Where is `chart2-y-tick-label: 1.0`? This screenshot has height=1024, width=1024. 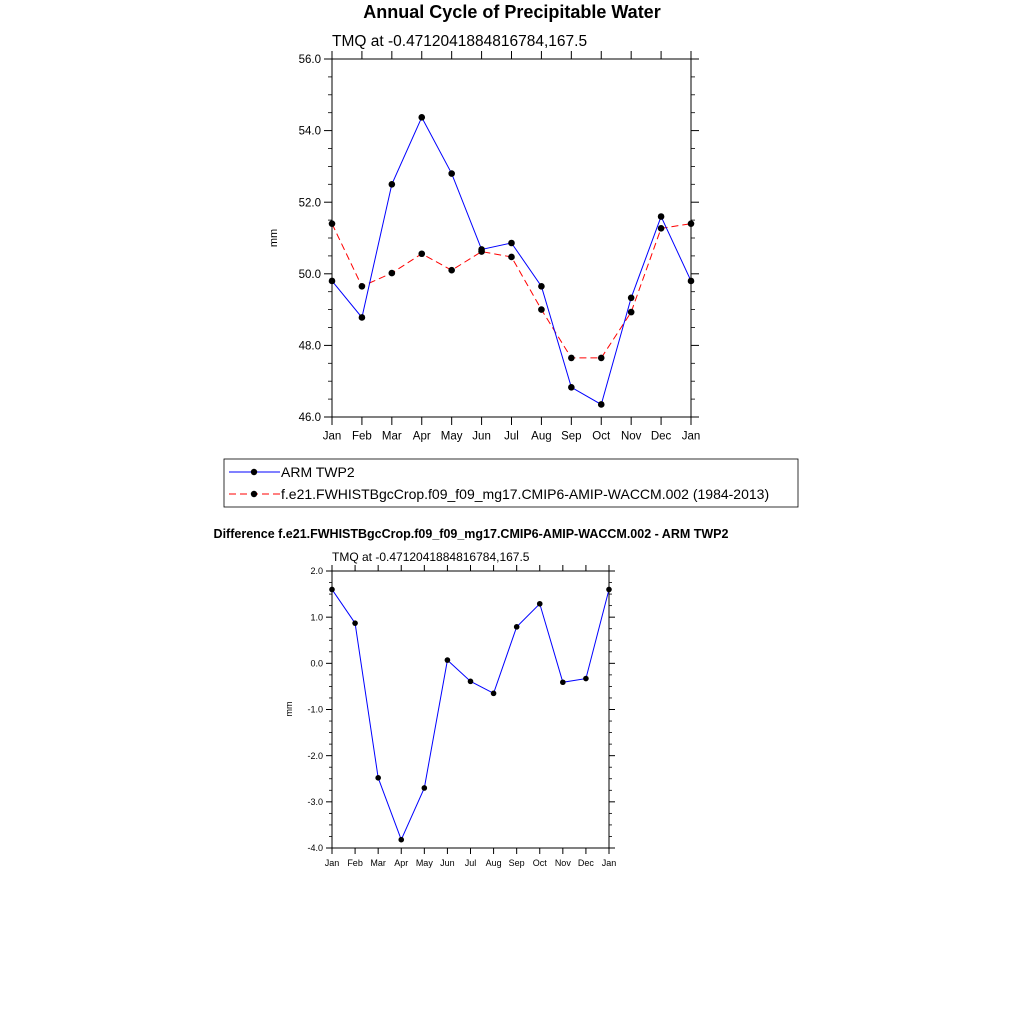 chart2-y-tick-label: 1.0 is located at coordinates (316, 617).